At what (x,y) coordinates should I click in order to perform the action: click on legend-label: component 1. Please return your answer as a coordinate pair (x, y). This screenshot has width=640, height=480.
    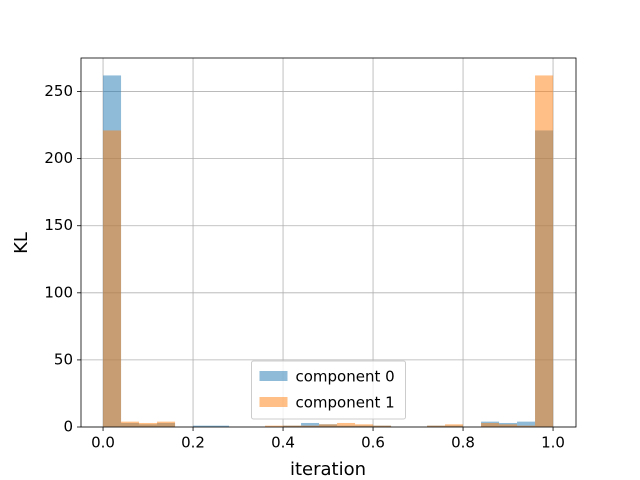
    Looking at the image, I should click on (345, 403).